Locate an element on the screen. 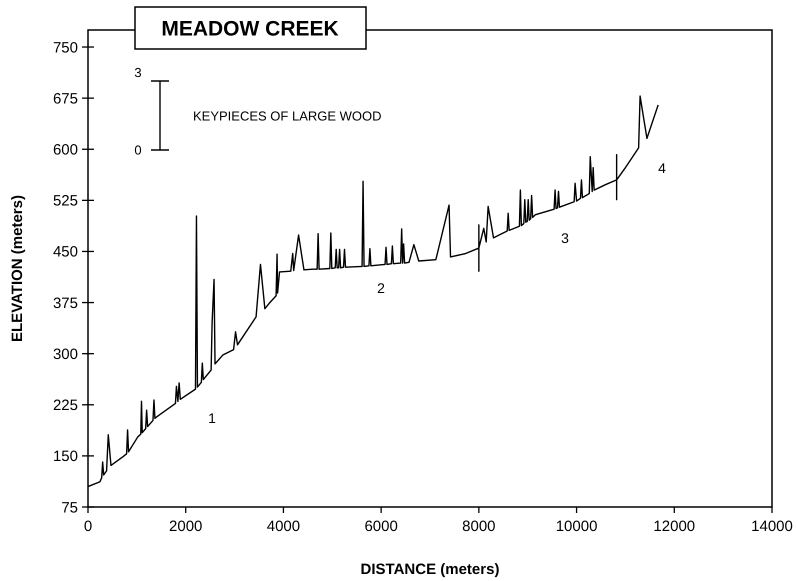 This screenshot has height=581, width=798. y-tick-label: 600 is located at coordinates (65, 150).